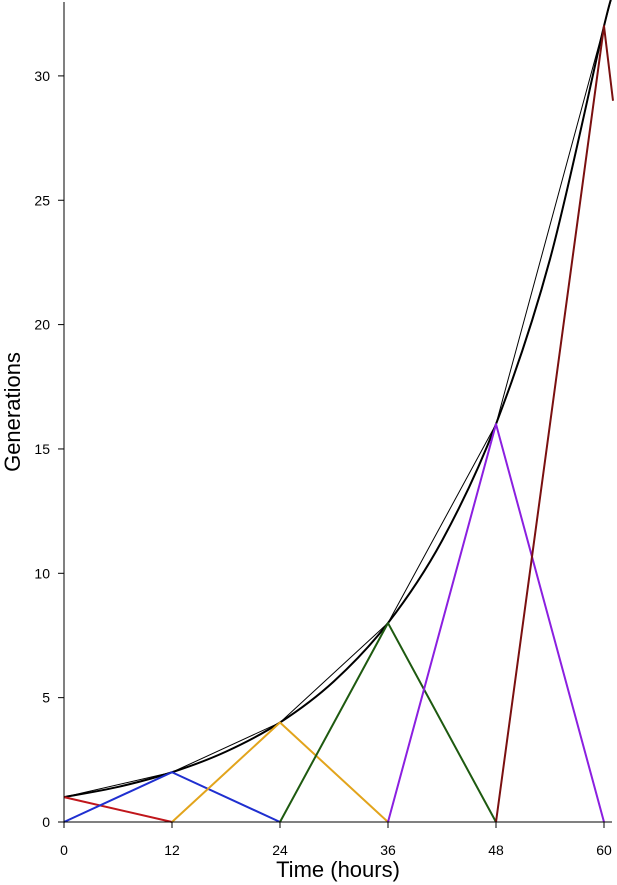 The image size is (617, 885). What do you see at coordinates (338, 869) in the screenshot?
I see `x-axis-label: Time (hours)` at bounding box center [338, 869].